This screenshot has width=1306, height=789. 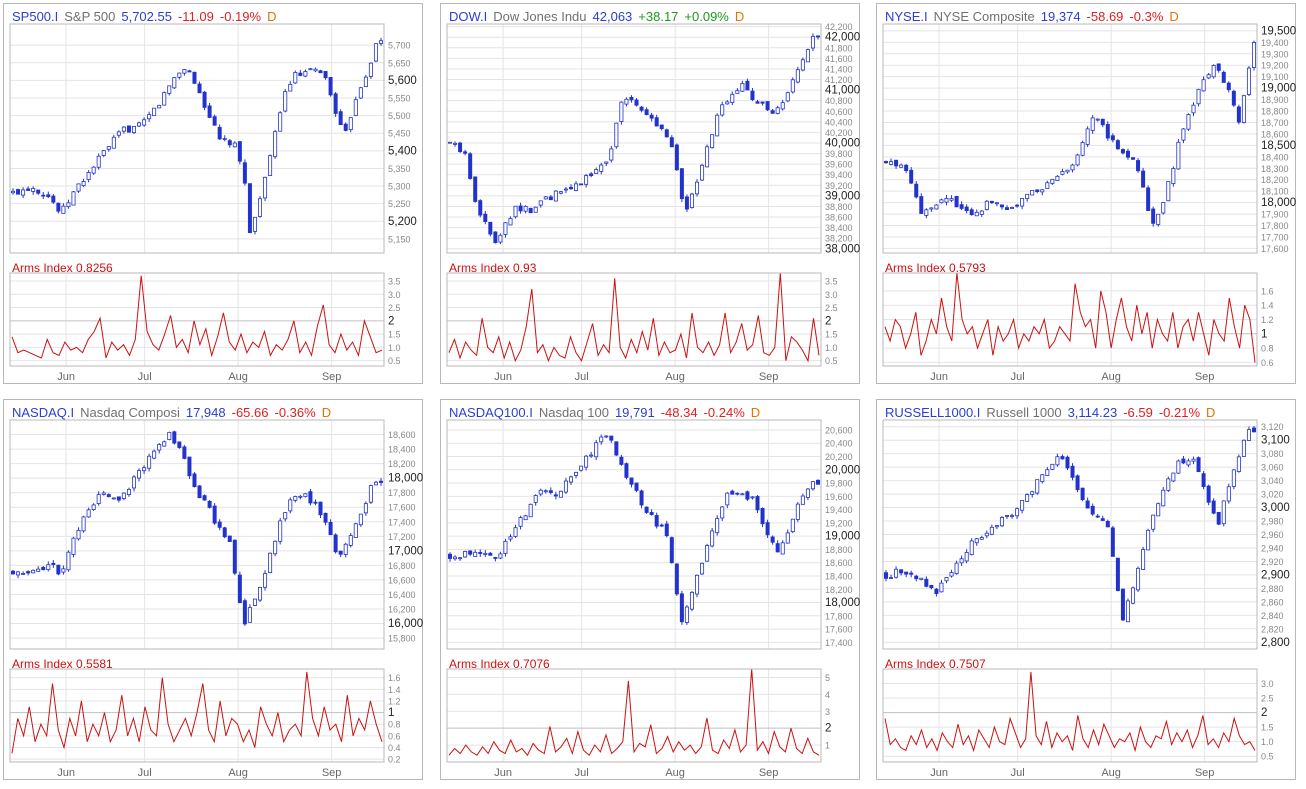 I want to click on price-tick-label: 18,600, so click(x=839, y=563).